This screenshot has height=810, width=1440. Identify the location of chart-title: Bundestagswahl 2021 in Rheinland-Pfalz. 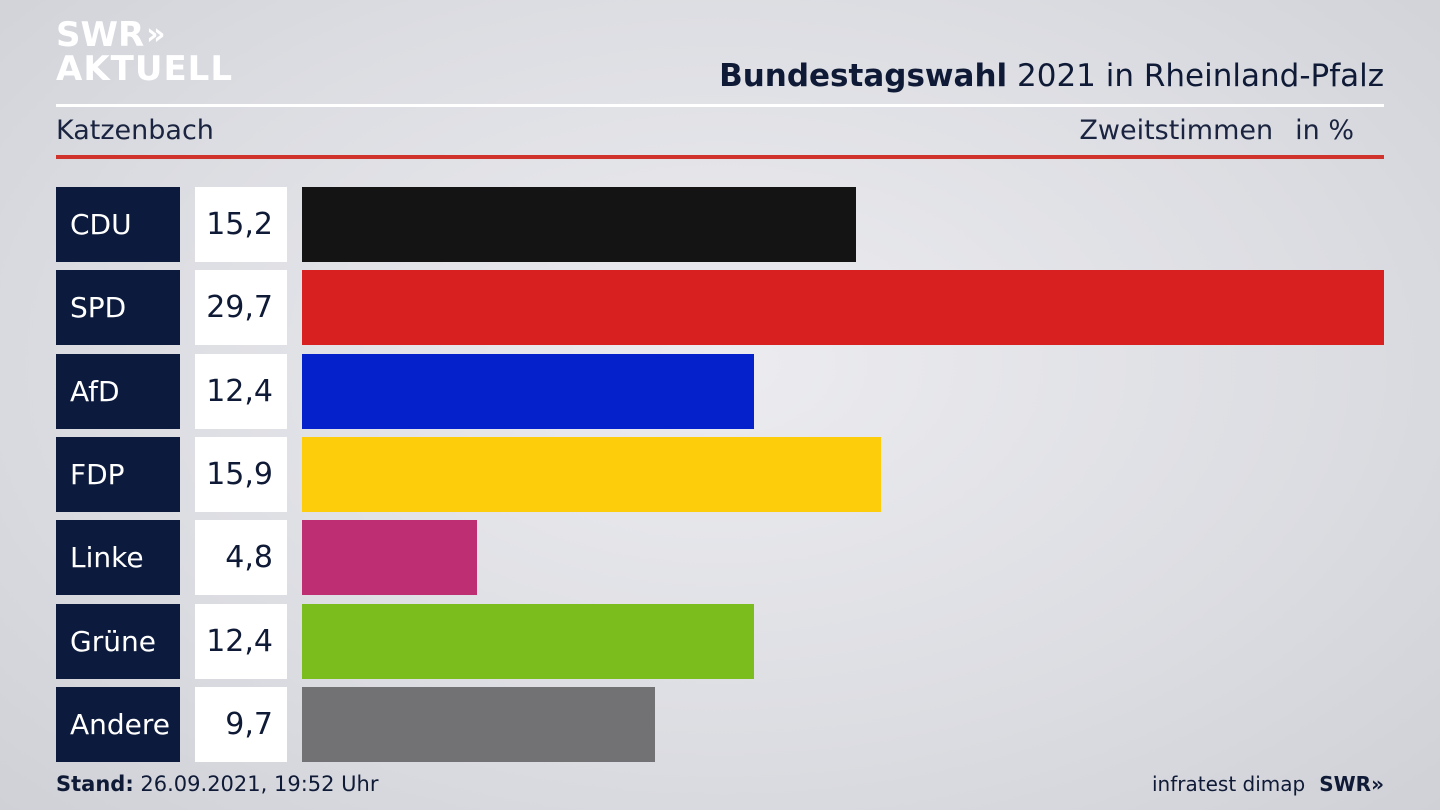
(1051, 76).